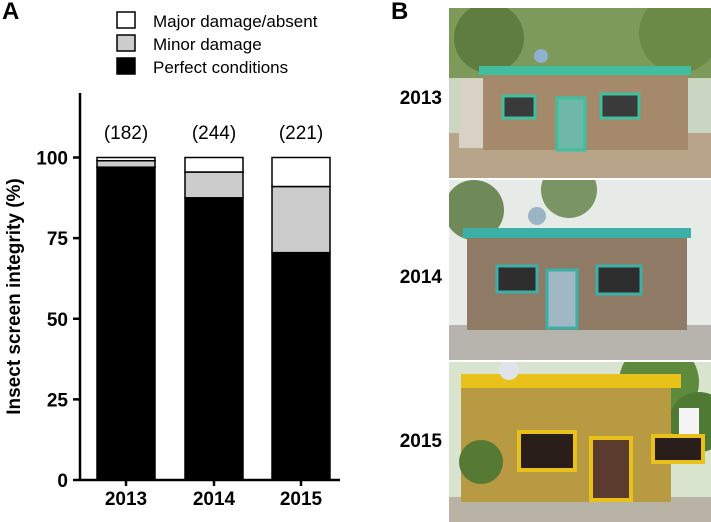 The image size is (711, 522). What do you see at coordinates (11, 12) in the screenshot?
I see `panel-a-letter: A` at bounding box center [11, 12].